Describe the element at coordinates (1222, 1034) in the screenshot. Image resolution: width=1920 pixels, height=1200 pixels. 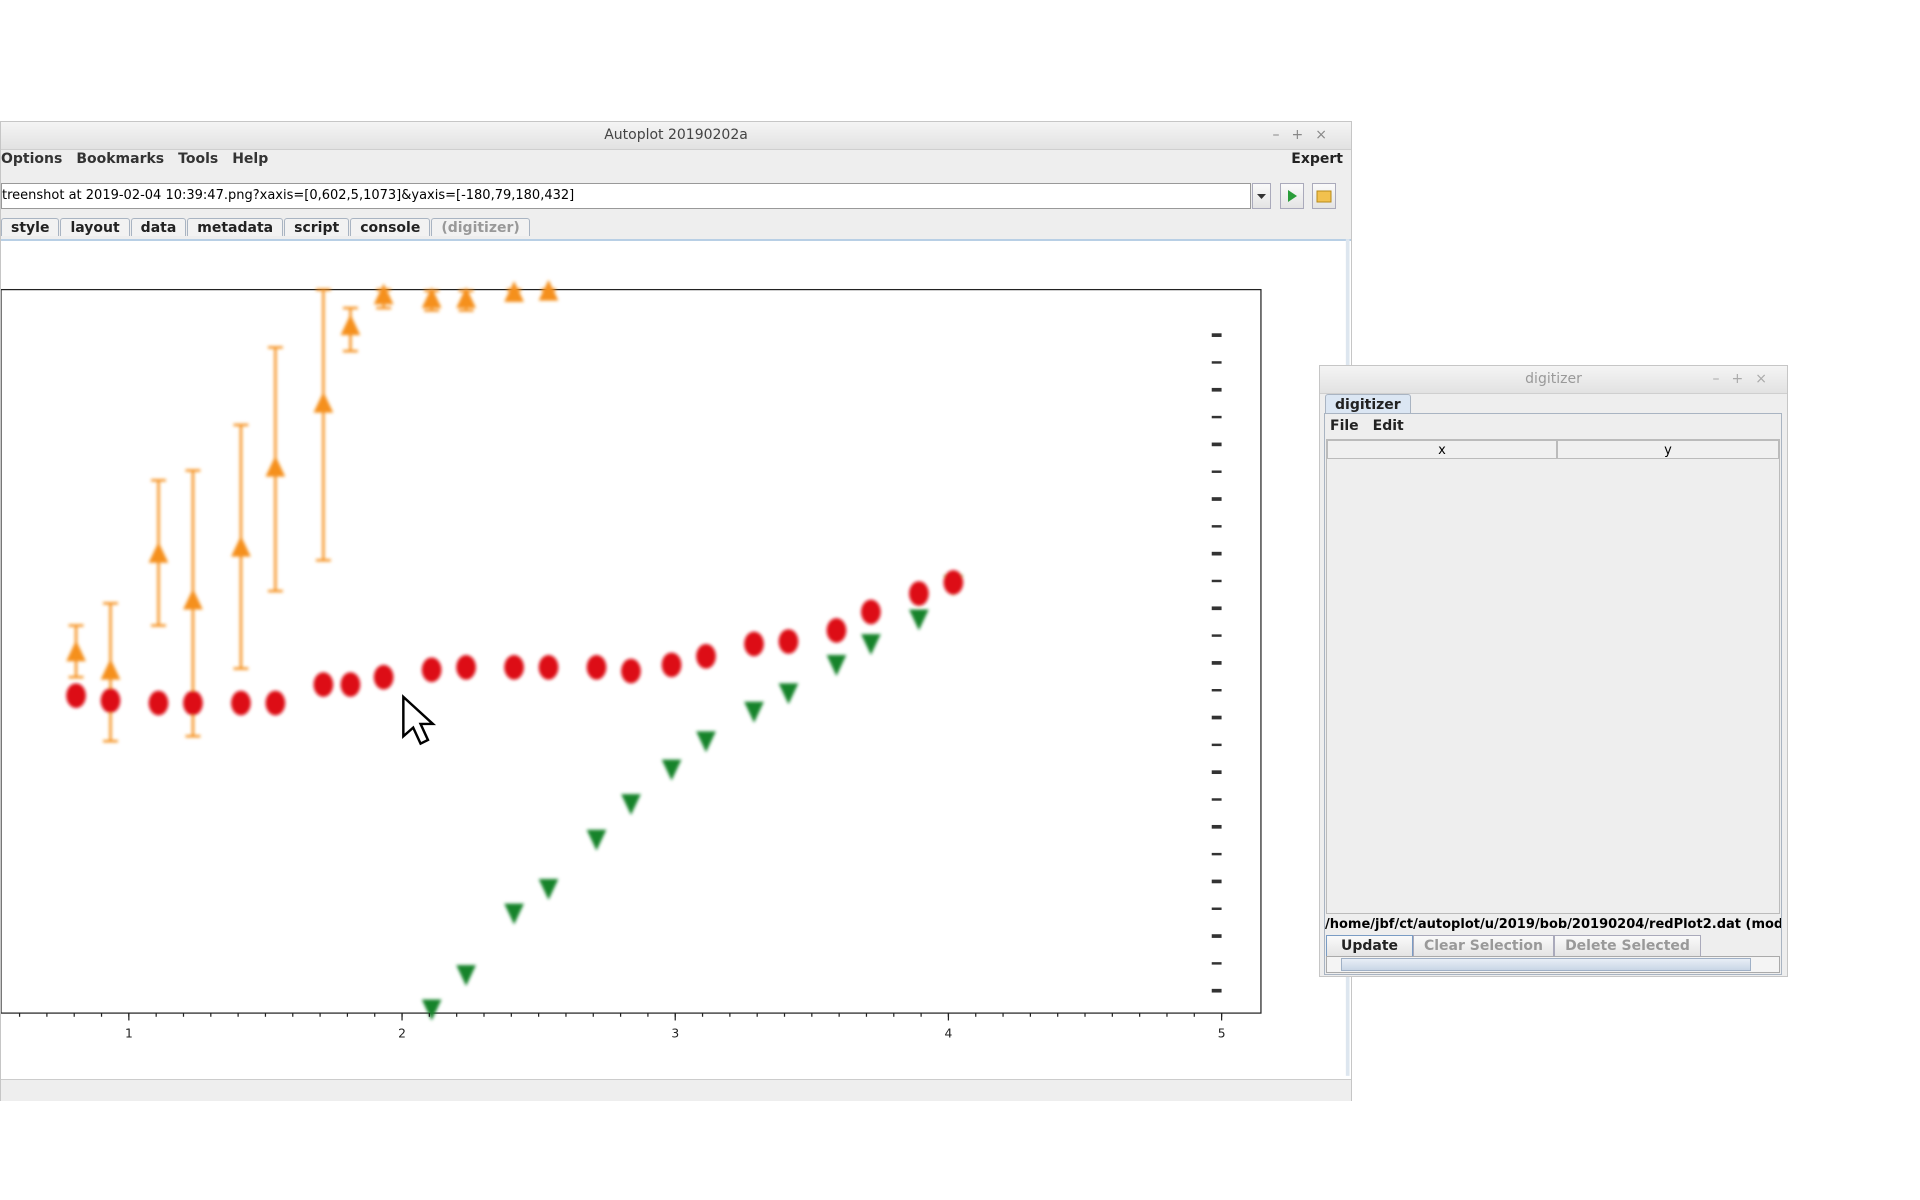
I see `x-tick-label: 5` at that location.